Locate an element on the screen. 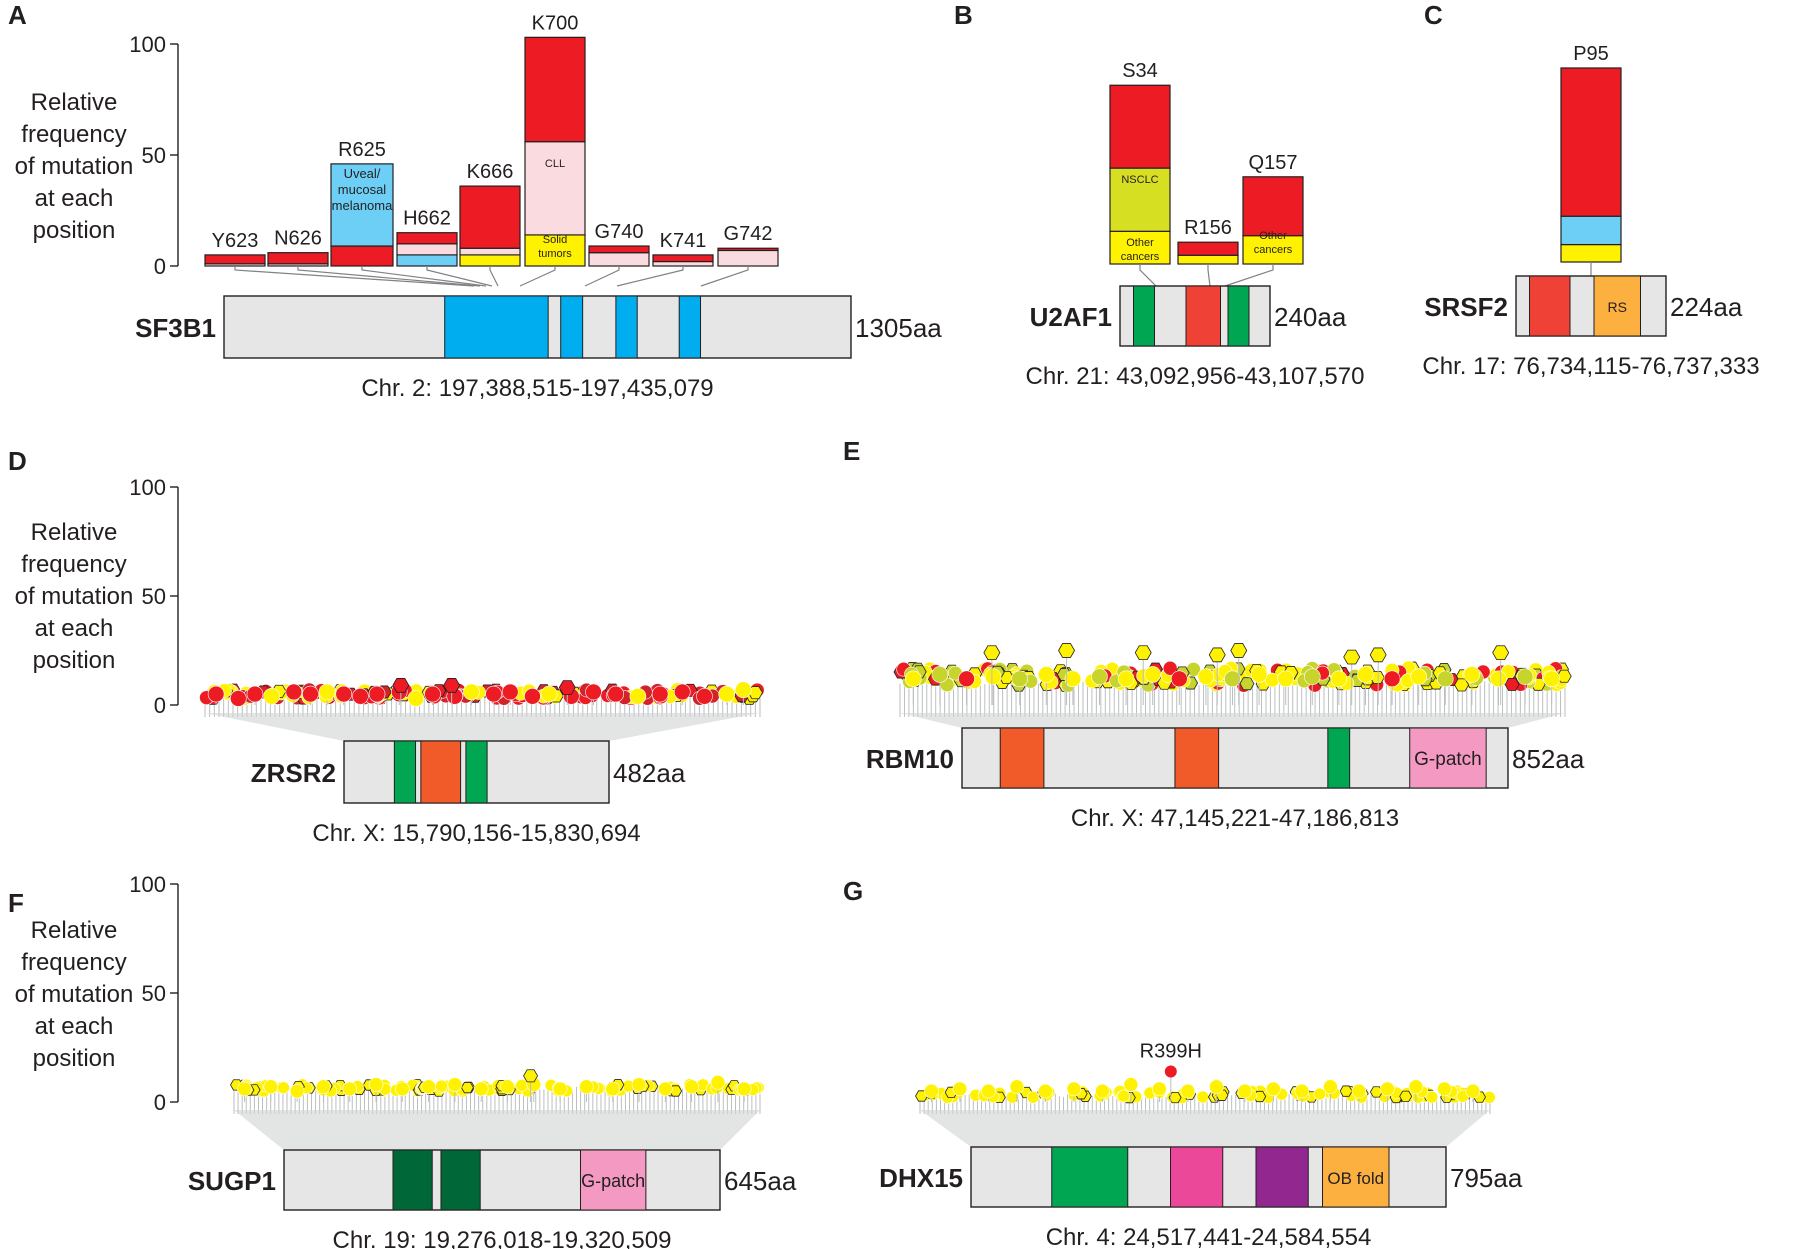 Image resolution: width=1800 pixels, height=1249 pixels. G-fan is located at coordinates (1205, 1128).